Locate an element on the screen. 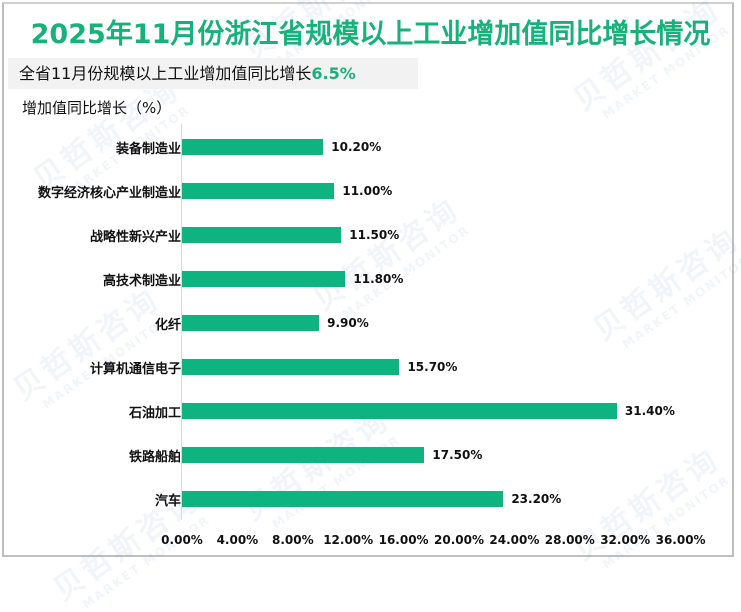 This screenshot has height=612, width=741. category-label: 石油加工 is located at coordinates (154, 413).